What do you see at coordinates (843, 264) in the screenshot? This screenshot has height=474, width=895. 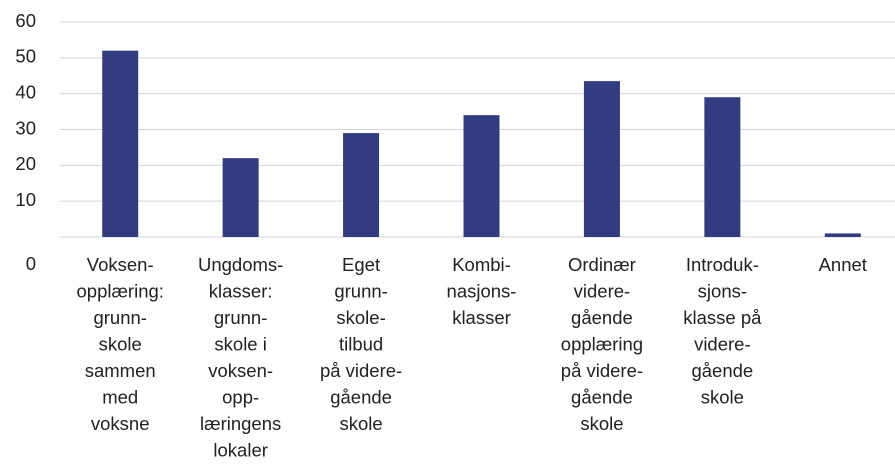 I see `x-tick-label: Annet` at bounding box center [843, 264].